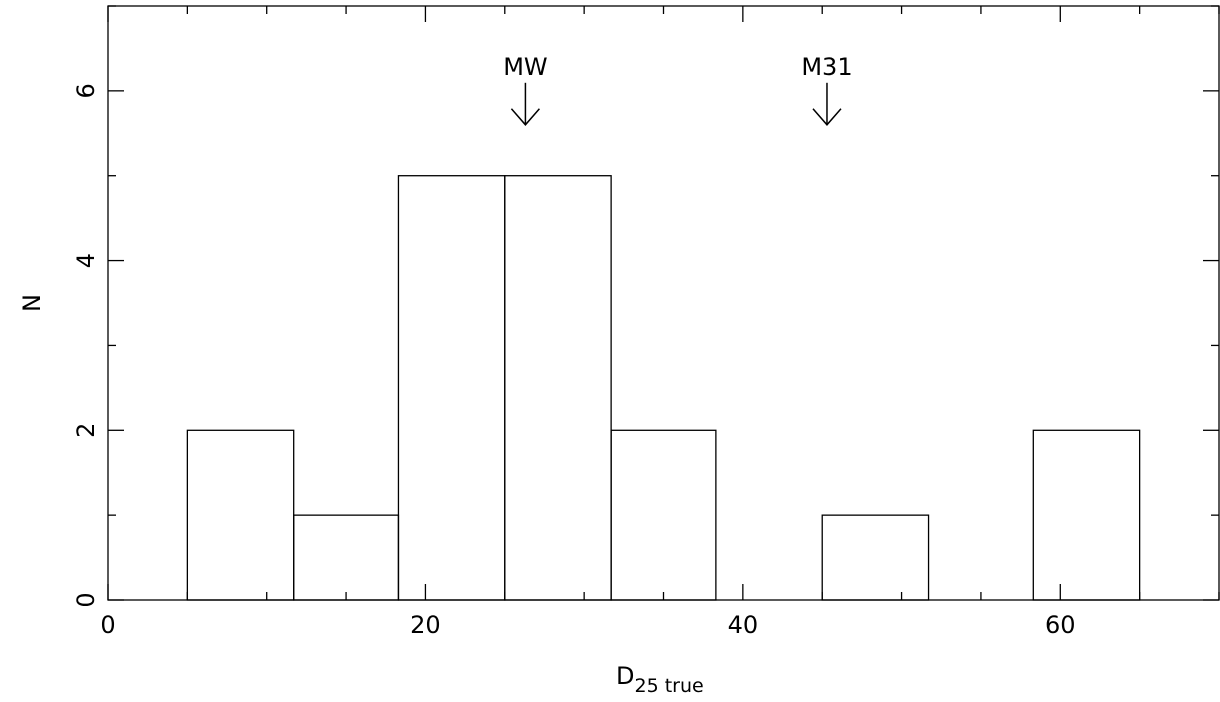  Describe the element at coordinates (107, 625) in the screenshot. I see `x-tick-label: 0` at that location.